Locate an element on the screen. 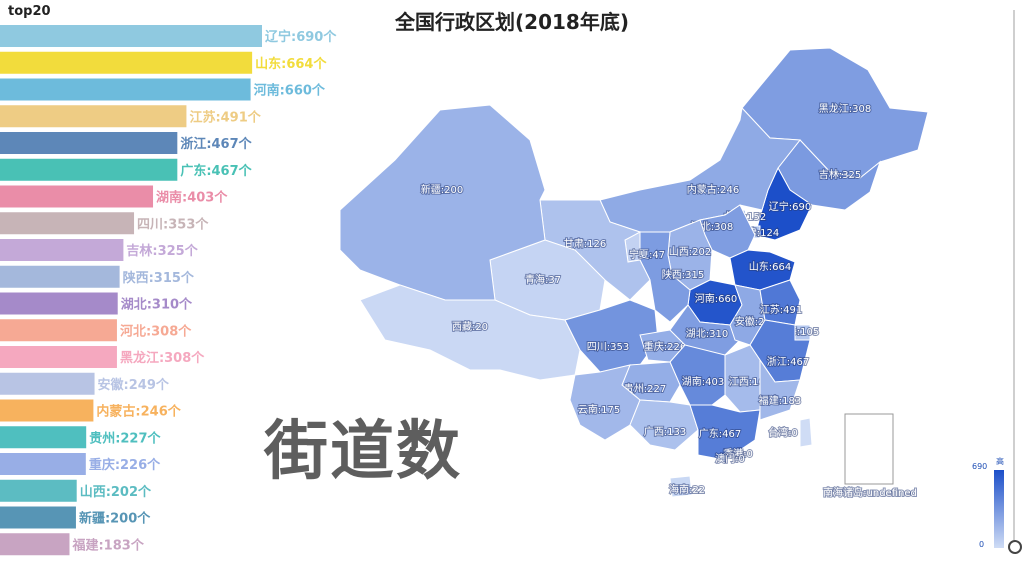  bar-label-贵州: 贵州:227个 is located at coordinates (125, 438).